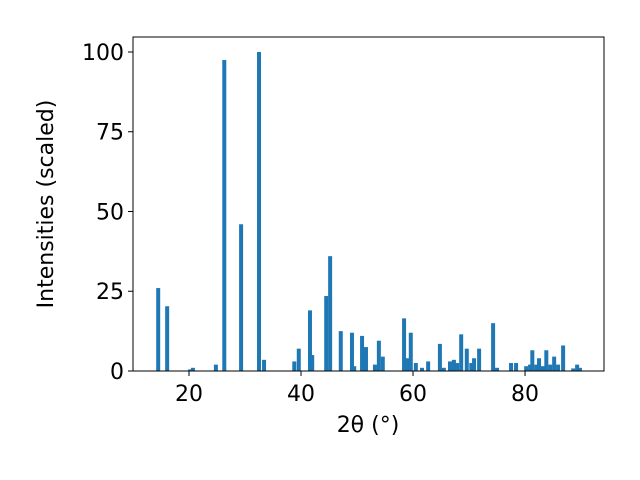 This screenshot has height=480, width=640. What do you see at coordinates (46, 204) in the screenshot?
I see `y-axis-label: Intensities (scaled)` at bounding box center [46, 204].